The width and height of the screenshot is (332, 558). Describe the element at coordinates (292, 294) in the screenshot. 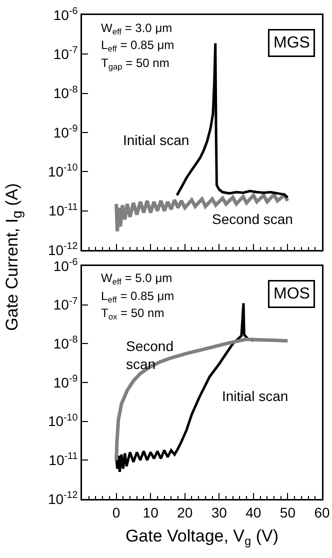

I see `annotation: MOS` at that location.